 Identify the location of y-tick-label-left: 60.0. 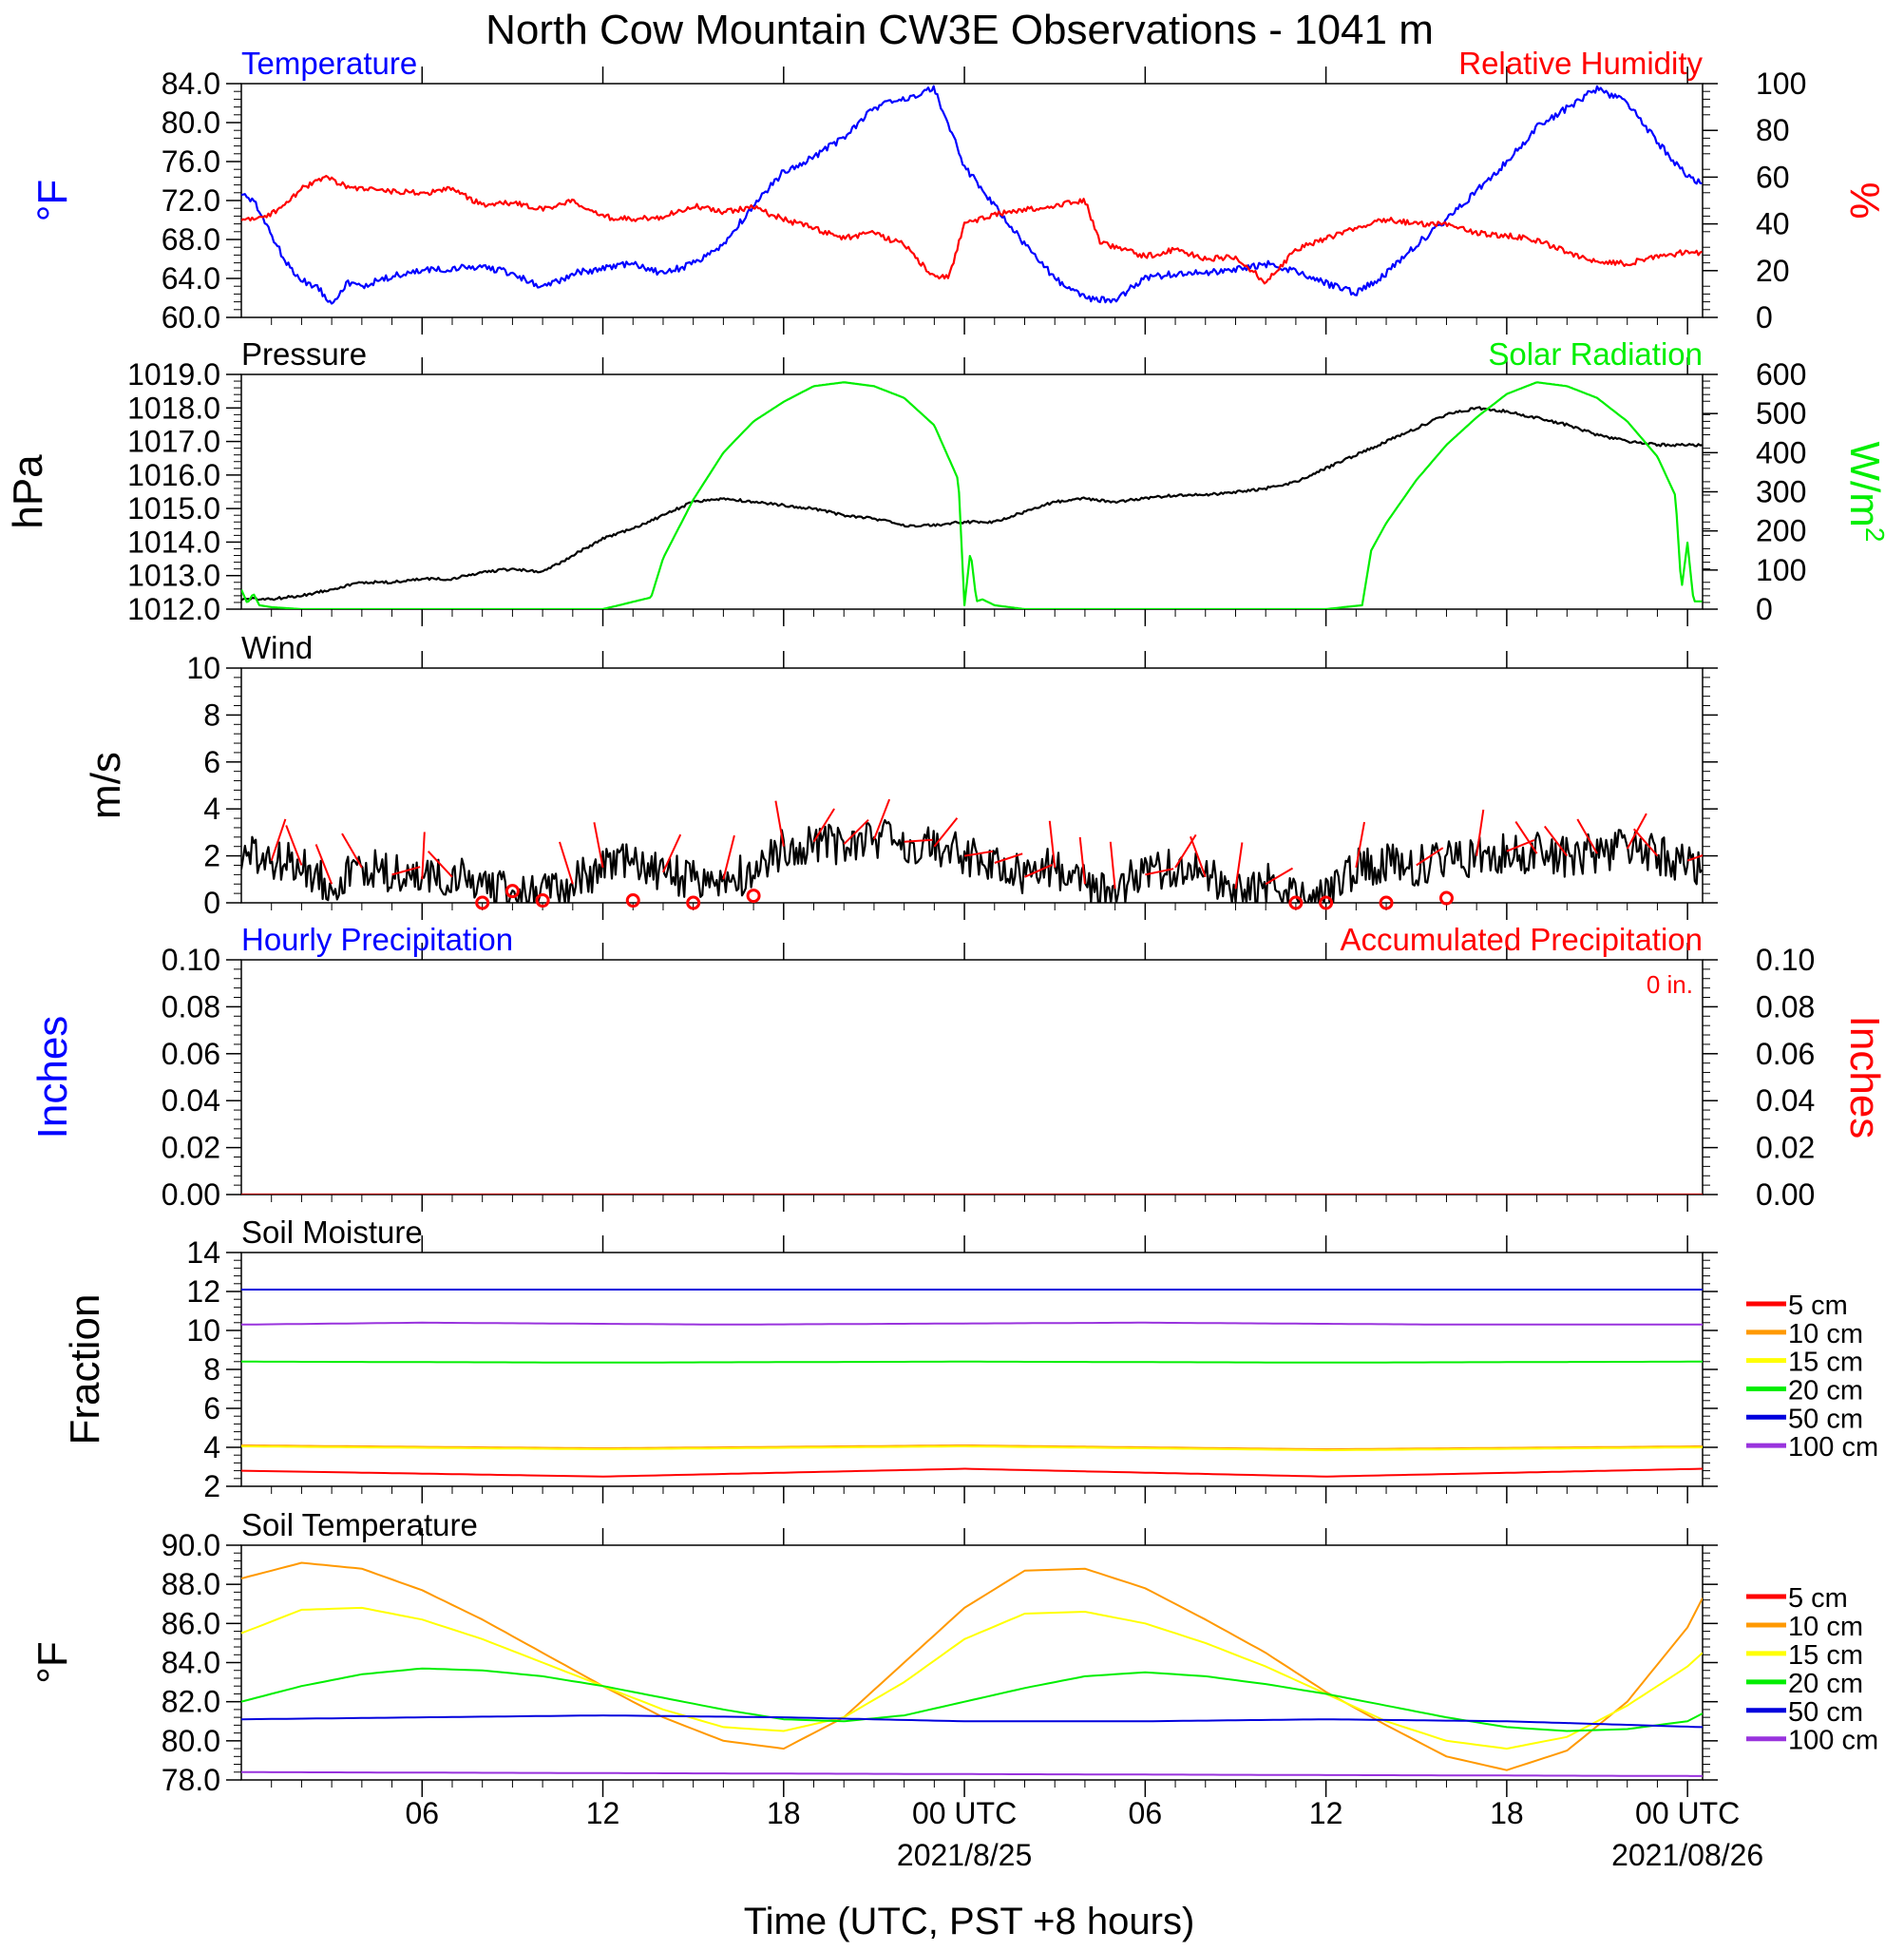
(191, 317).